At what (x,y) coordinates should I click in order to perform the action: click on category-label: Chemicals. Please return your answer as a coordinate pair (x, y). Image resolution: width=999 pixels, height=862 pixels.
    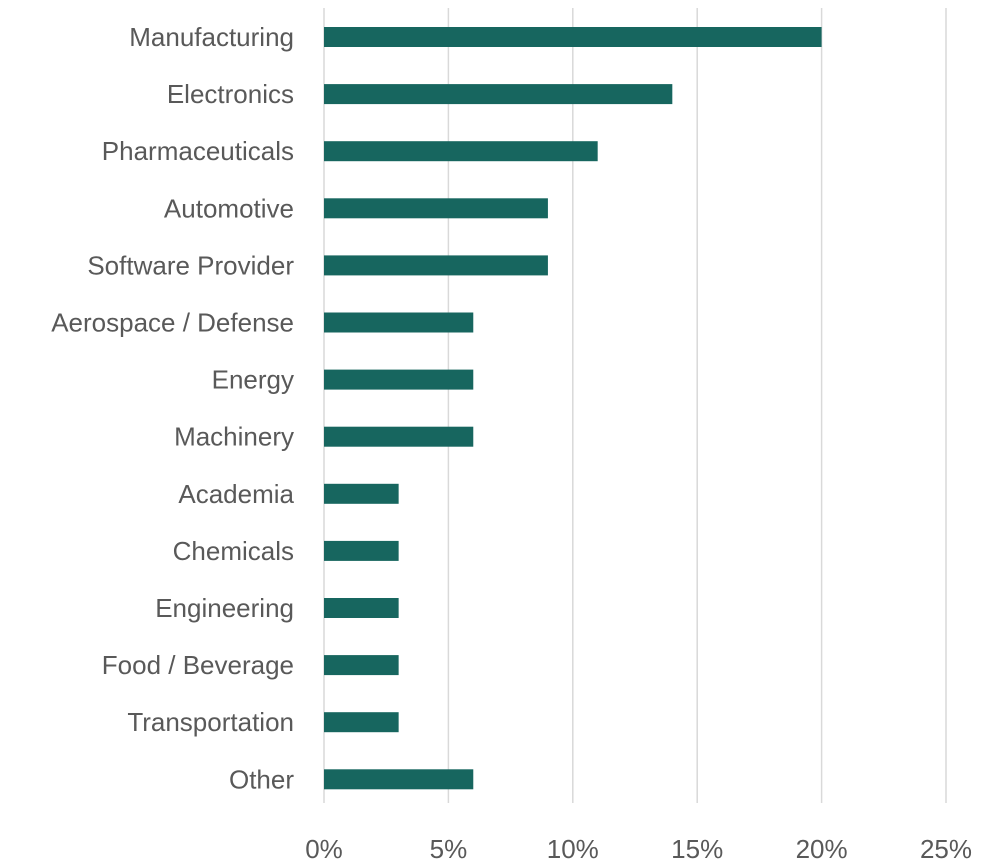
    Looking at the image, I should click on (233, 551).